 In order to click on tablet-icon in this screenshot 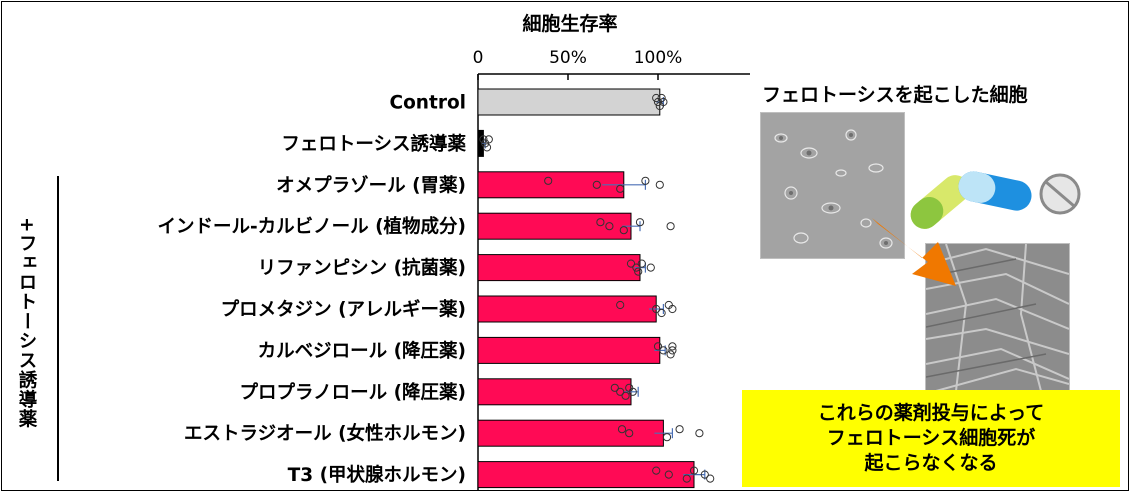, I will do `click(1060, 194)`.